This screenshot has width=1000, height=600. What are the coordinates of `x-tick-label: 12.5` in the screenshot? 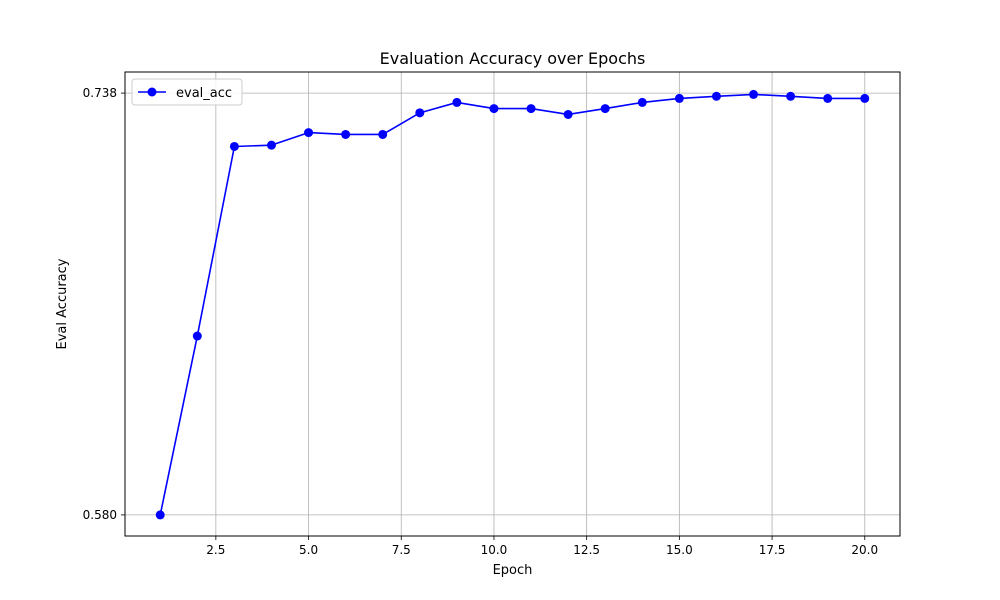 It's located at (586, 550).